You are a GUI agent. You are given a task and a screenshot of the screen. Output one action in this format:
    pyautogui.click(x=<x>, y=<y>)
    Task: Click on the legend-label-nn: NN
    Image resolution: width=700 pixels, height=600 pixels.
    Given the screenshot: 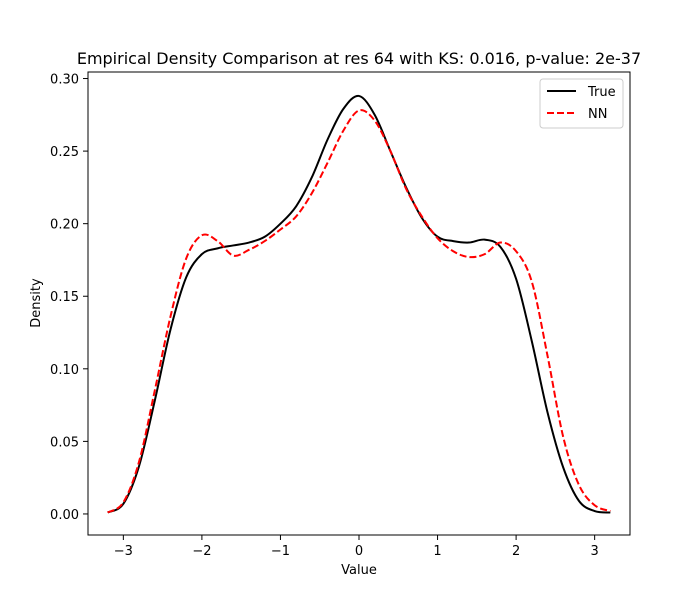 What is the action you would take?
    pyautogui.click(x=597, y=114)
    